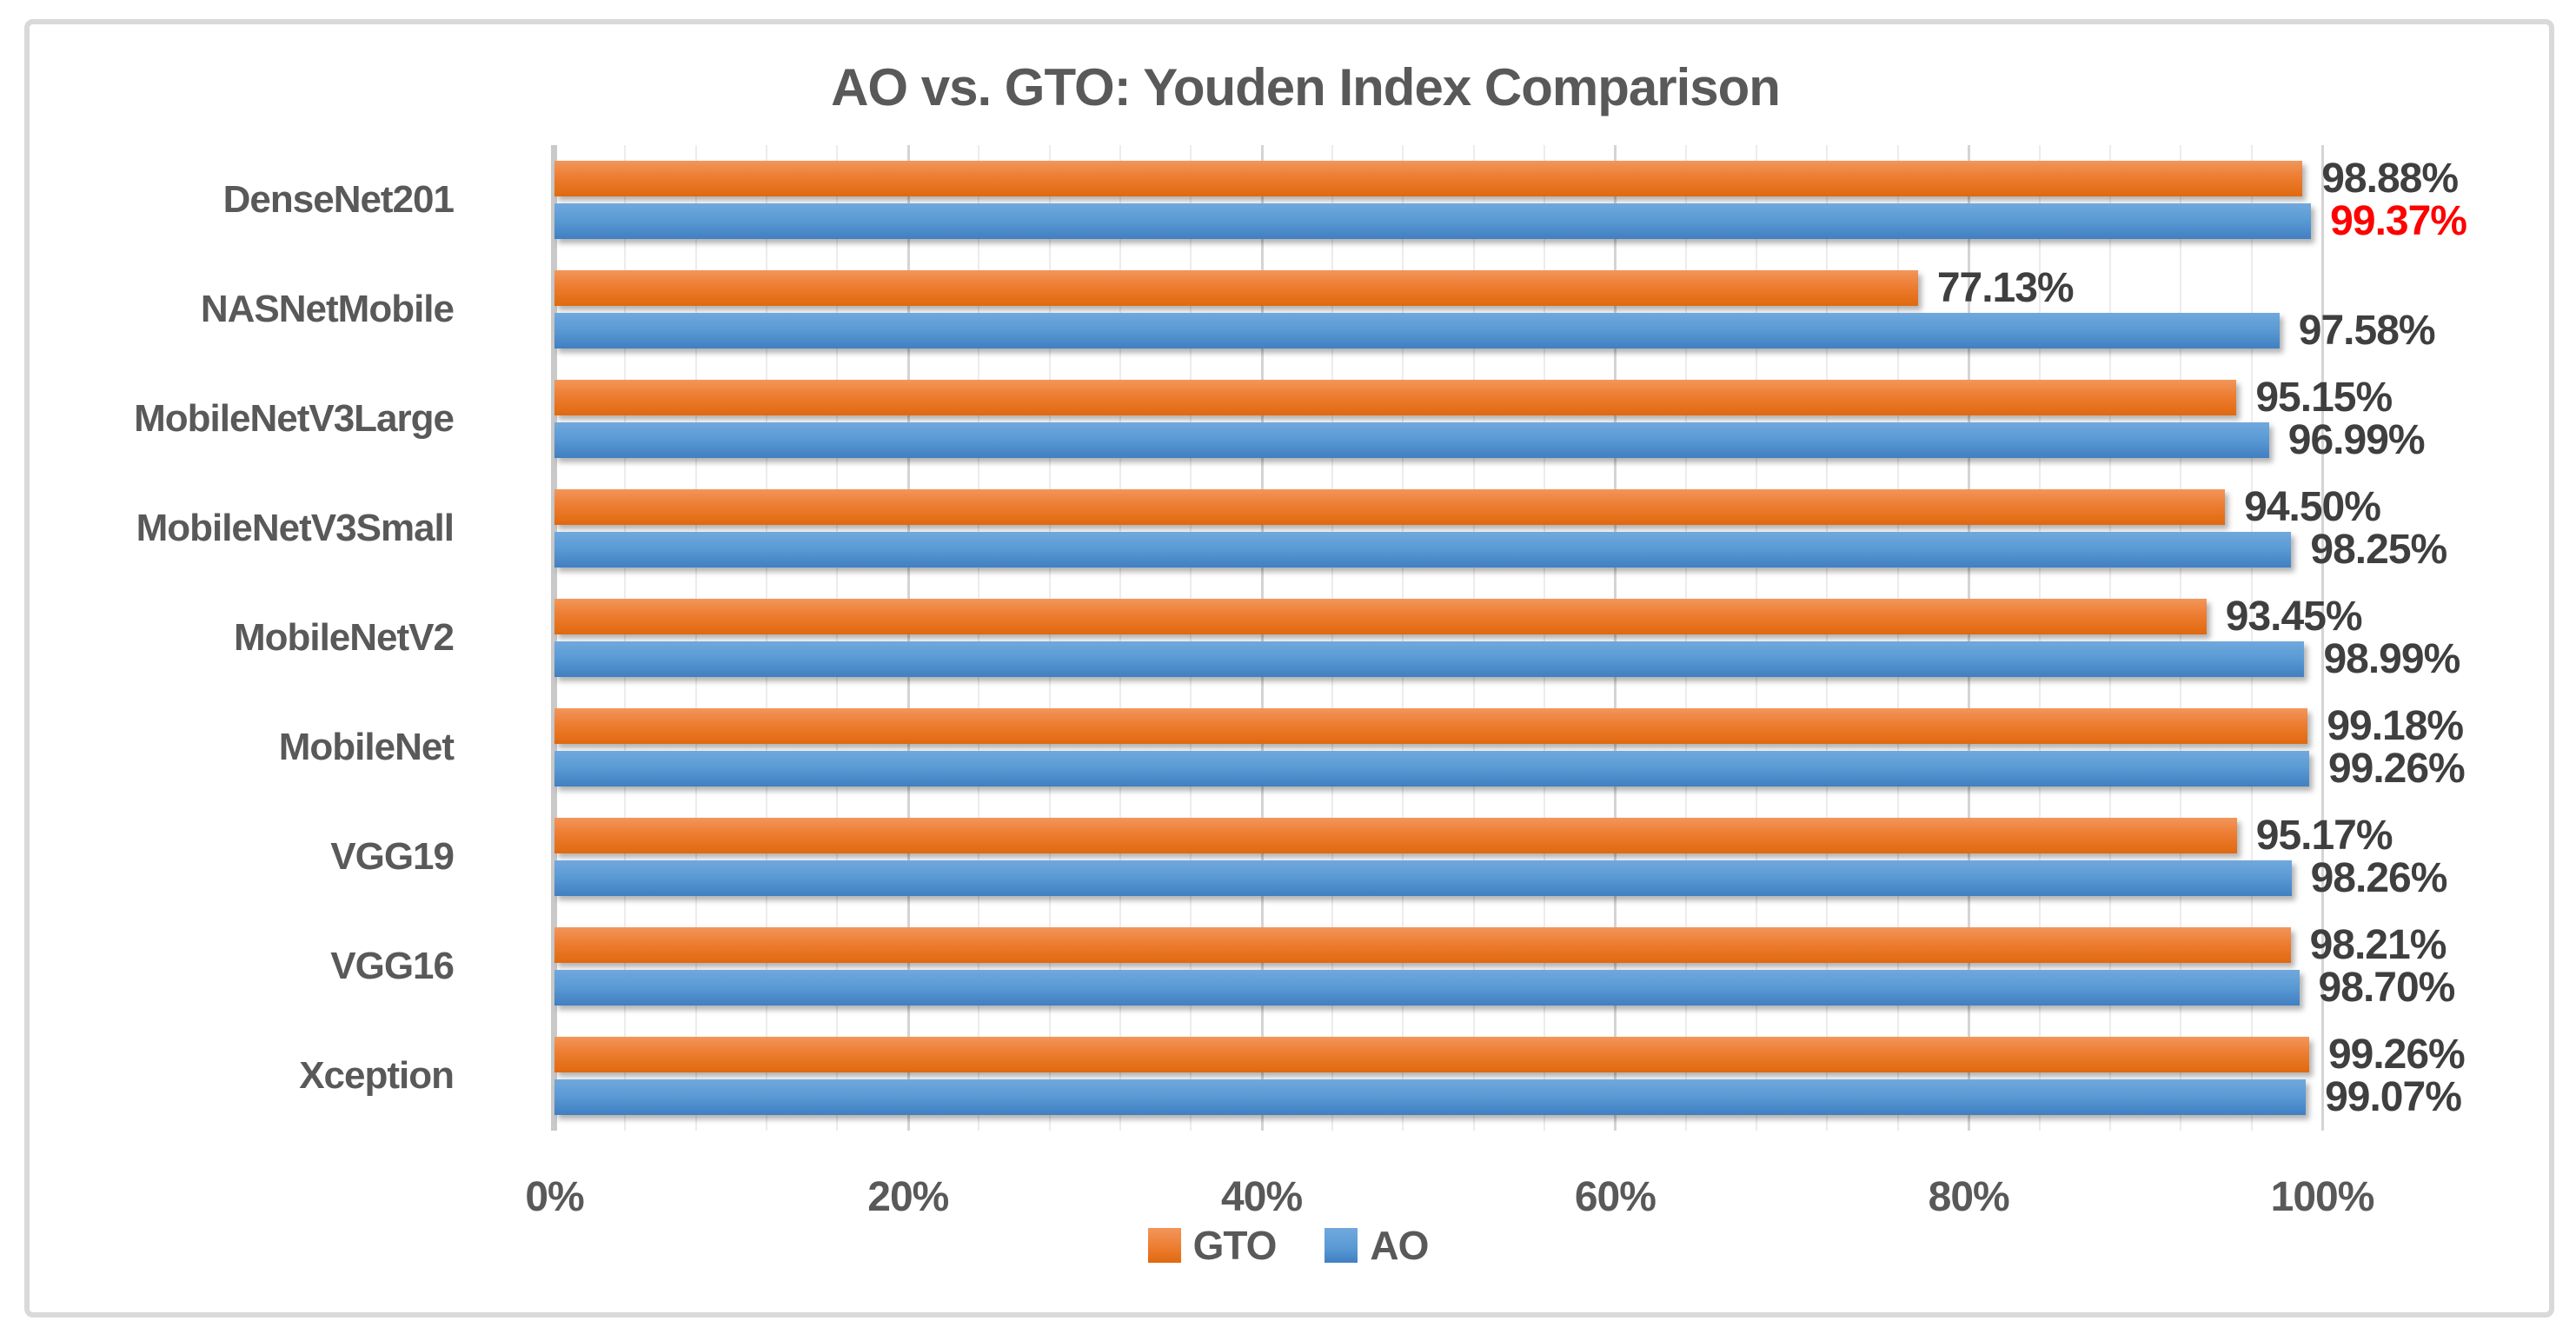  Describe the element at coordinates (2391, 659) in the screenshot. I see `ao-value-label-mobilenetv2: 98.99%` at that location.